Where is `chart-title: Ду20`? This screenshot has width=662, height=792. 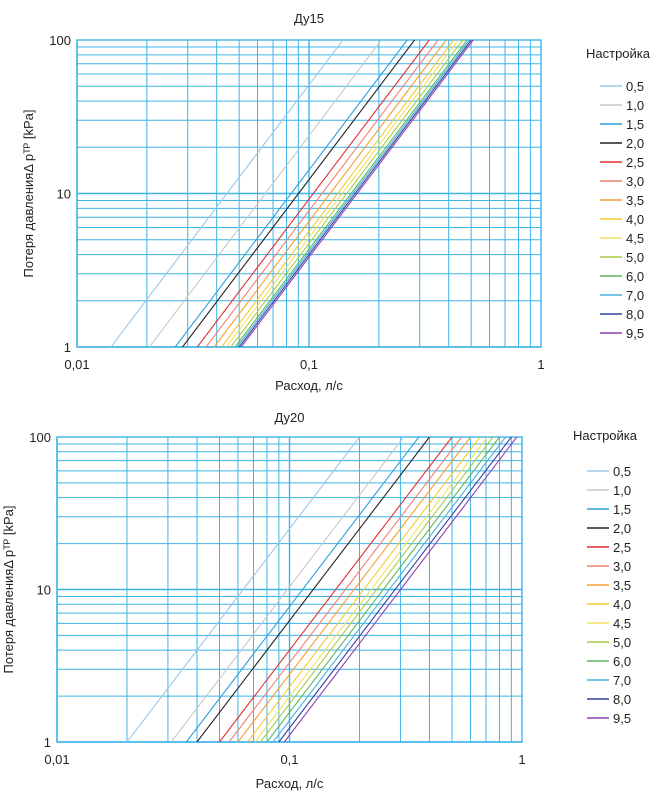 chart-title: Ду20 is located at coordinates (289, 417).